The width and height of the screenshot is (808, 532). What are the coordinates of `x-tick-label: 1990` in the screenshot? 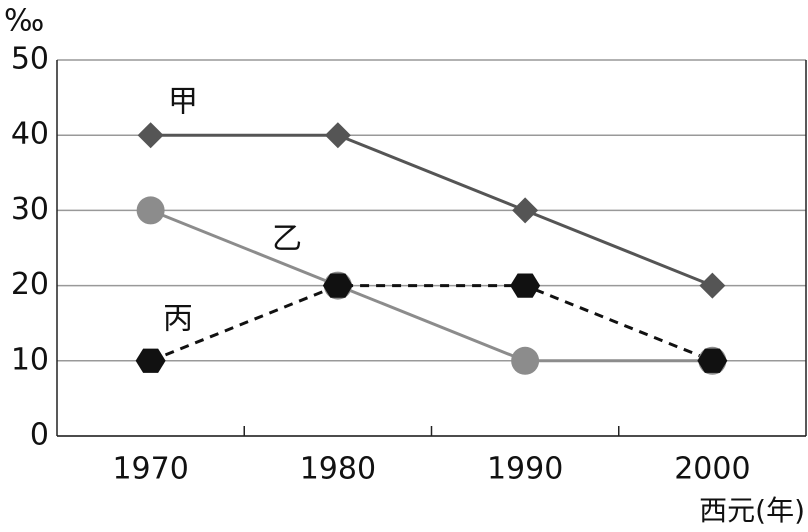 It's located at (525, 469).